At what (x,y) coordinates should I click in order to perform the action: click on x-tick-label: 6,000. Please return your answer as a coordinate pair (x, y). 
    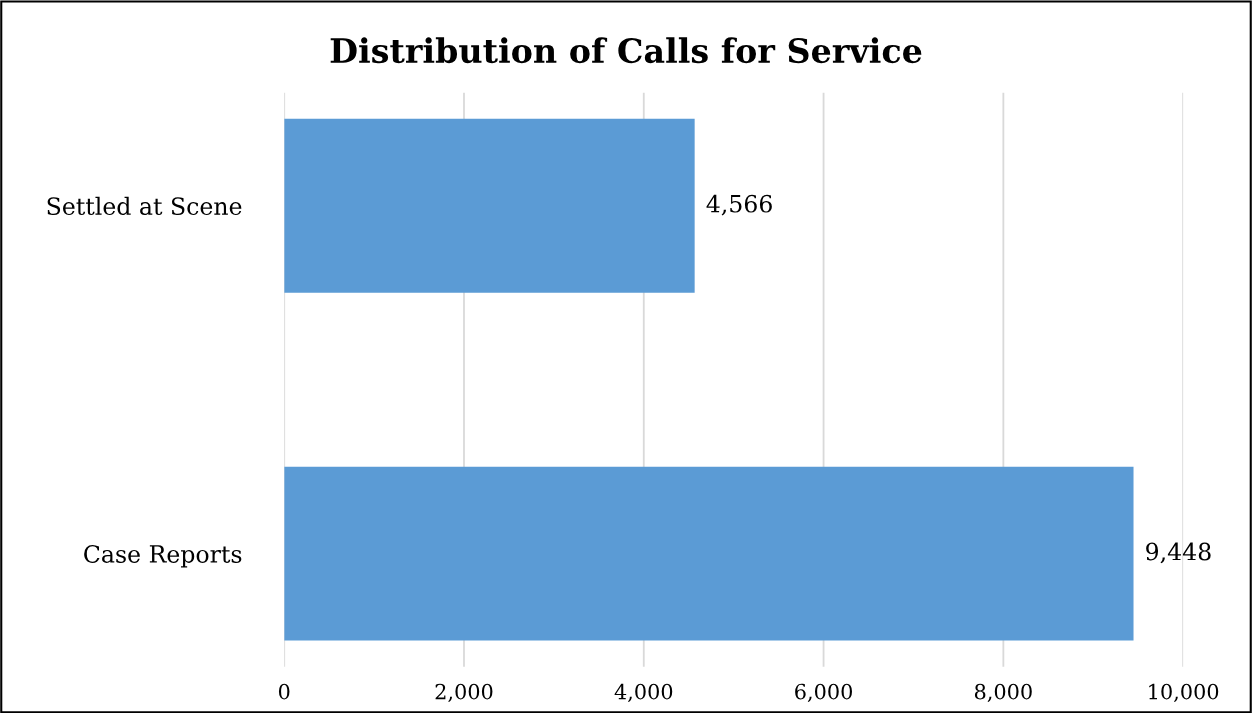
    Looking at the image, I should click on (823, 692).